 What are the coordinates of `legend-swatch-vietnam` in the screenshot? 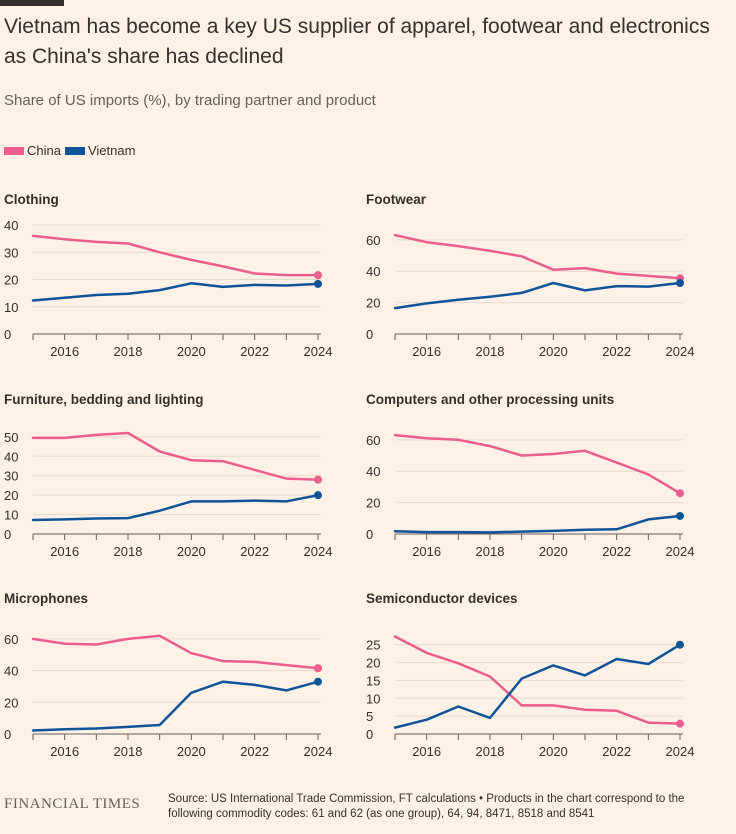 It's located at (74, 150).